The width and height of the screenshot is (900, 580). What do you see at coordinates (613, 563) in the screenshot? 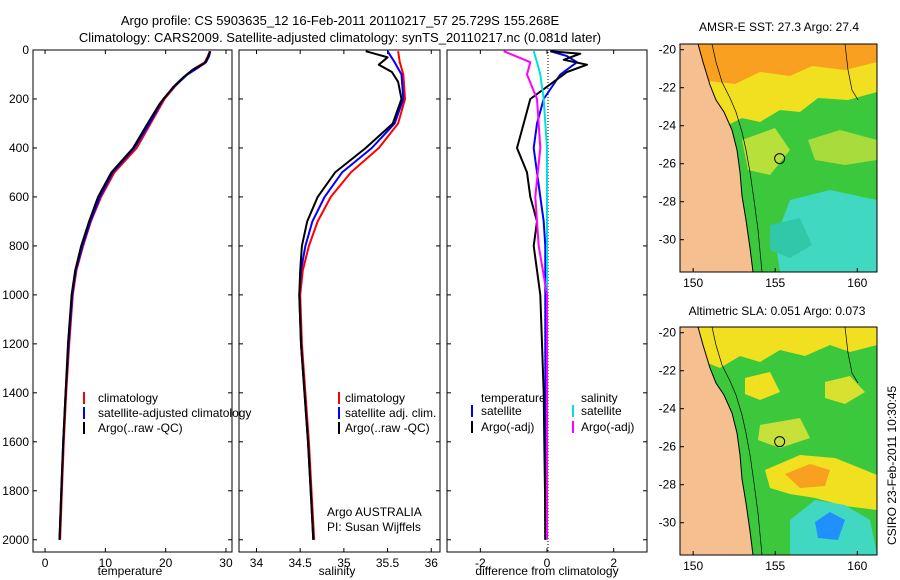
I see `x-tick-label: 2` at bounding box center [613, 563].